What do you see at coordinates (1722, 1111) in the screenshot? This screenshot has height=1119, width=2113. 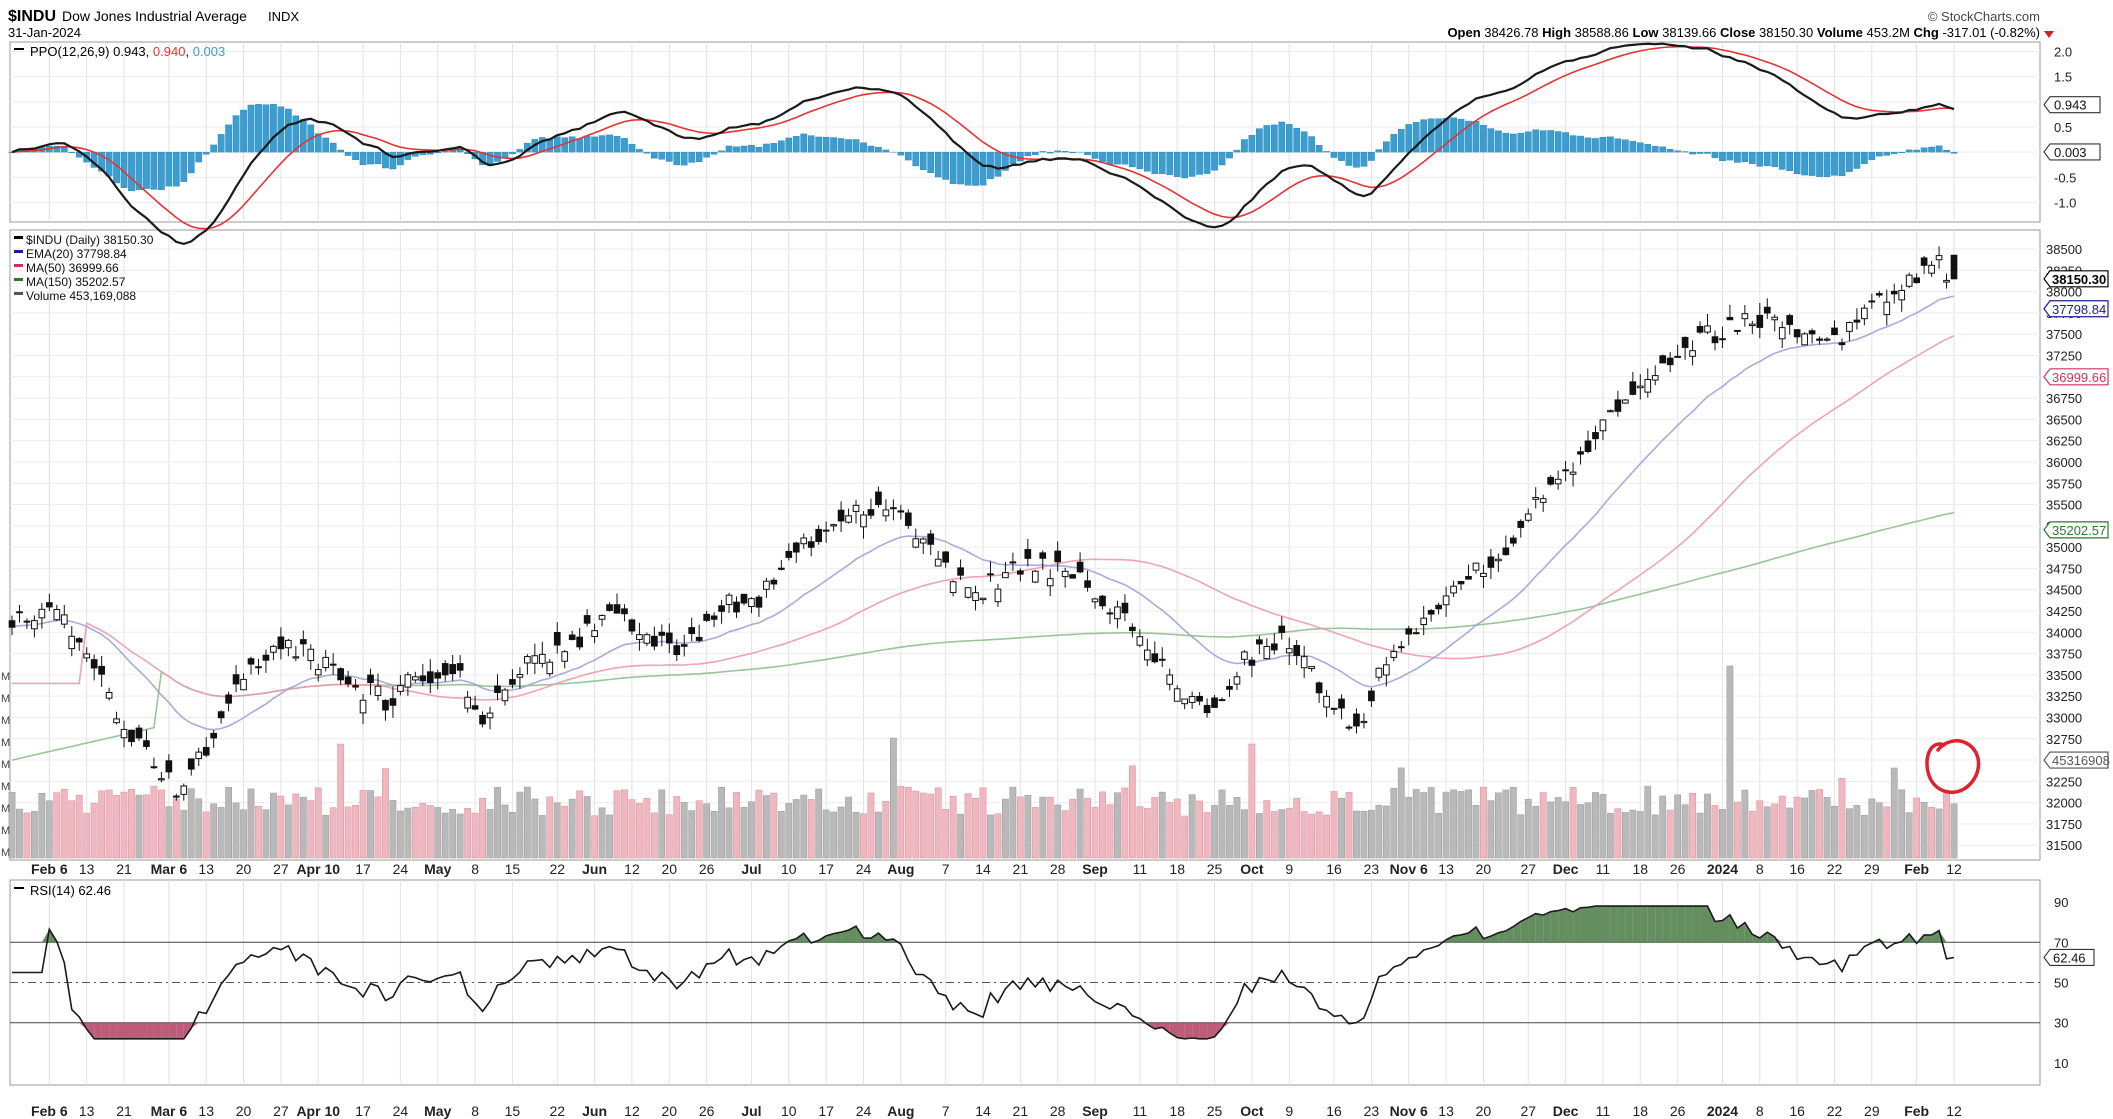 I see `x-tick-label: 2024` at bounding box center [1722, 1111].